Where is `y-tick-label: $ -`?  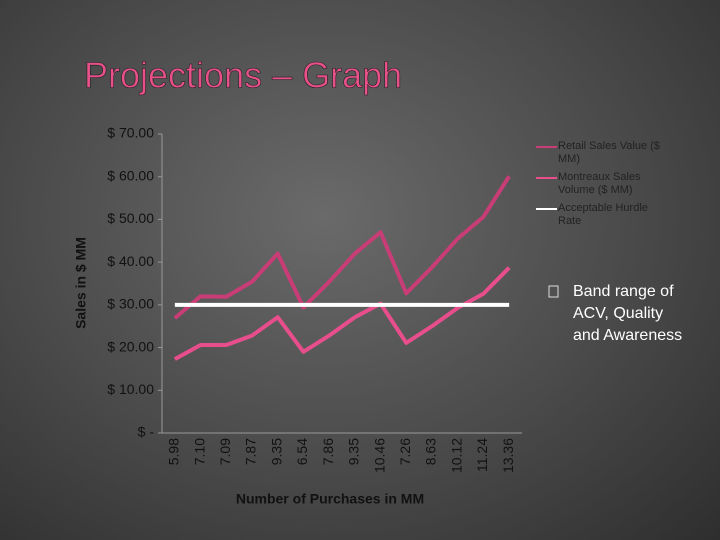 y-tick-label: $ - is located at coordinates (146, 432).